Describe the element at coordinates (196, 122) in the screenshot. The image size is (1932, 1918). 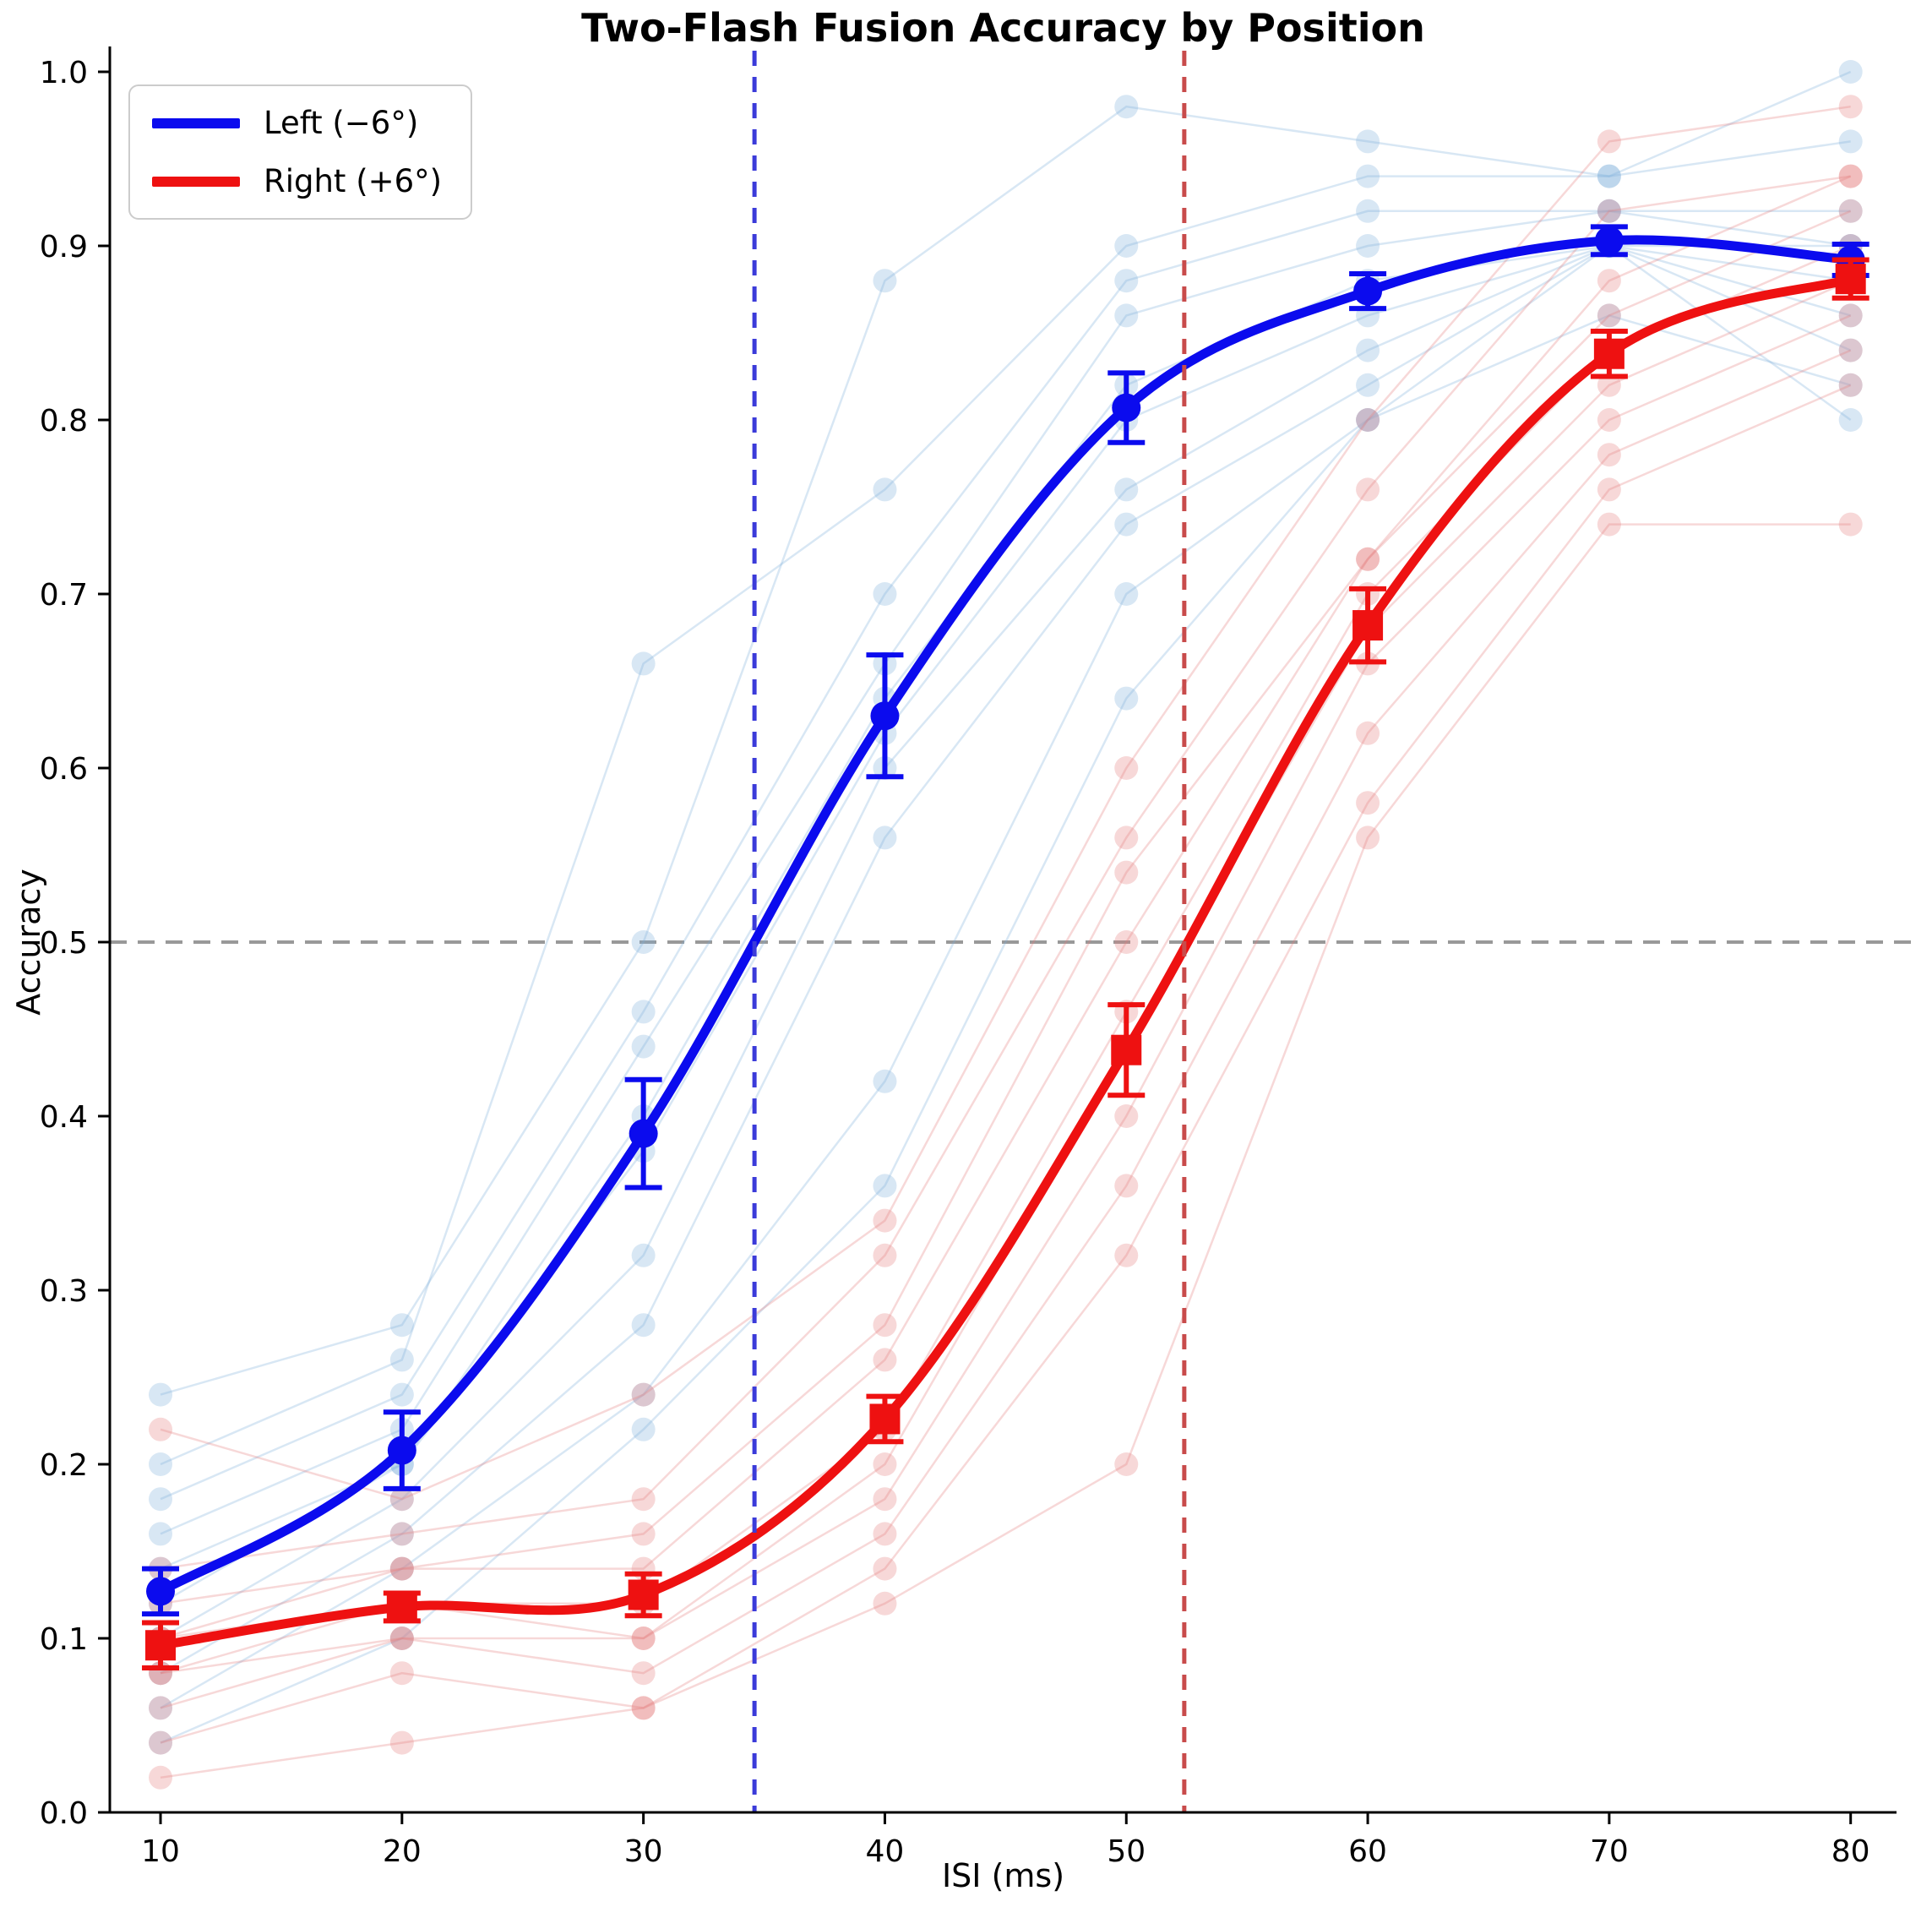
I see `legend-swatch-left-line` at that location.